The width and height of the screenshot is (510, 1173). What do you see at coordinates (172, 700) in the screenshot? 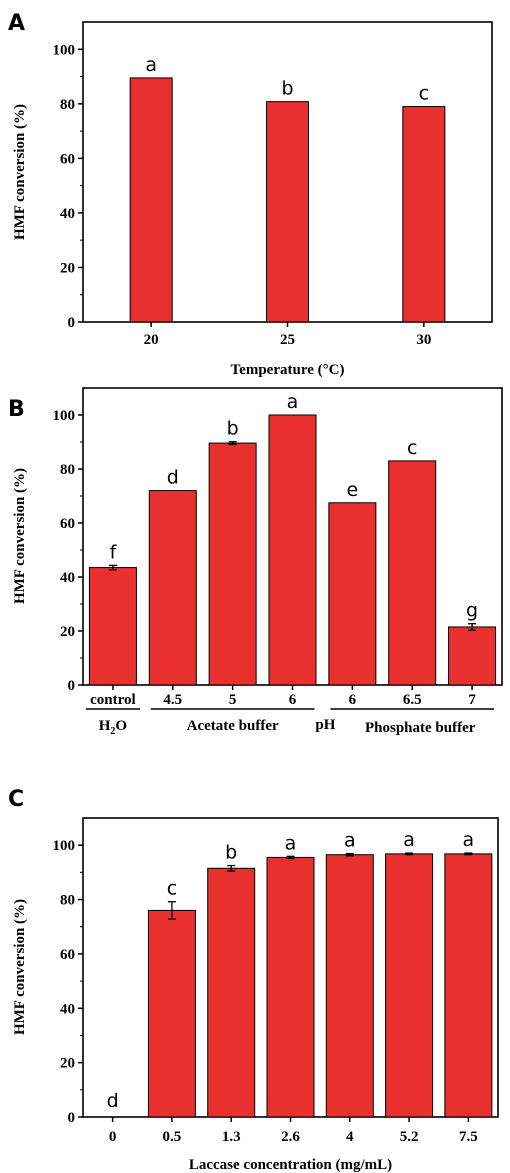
I see `x-tick-label: 4.5` at bounding box center [172, 700].